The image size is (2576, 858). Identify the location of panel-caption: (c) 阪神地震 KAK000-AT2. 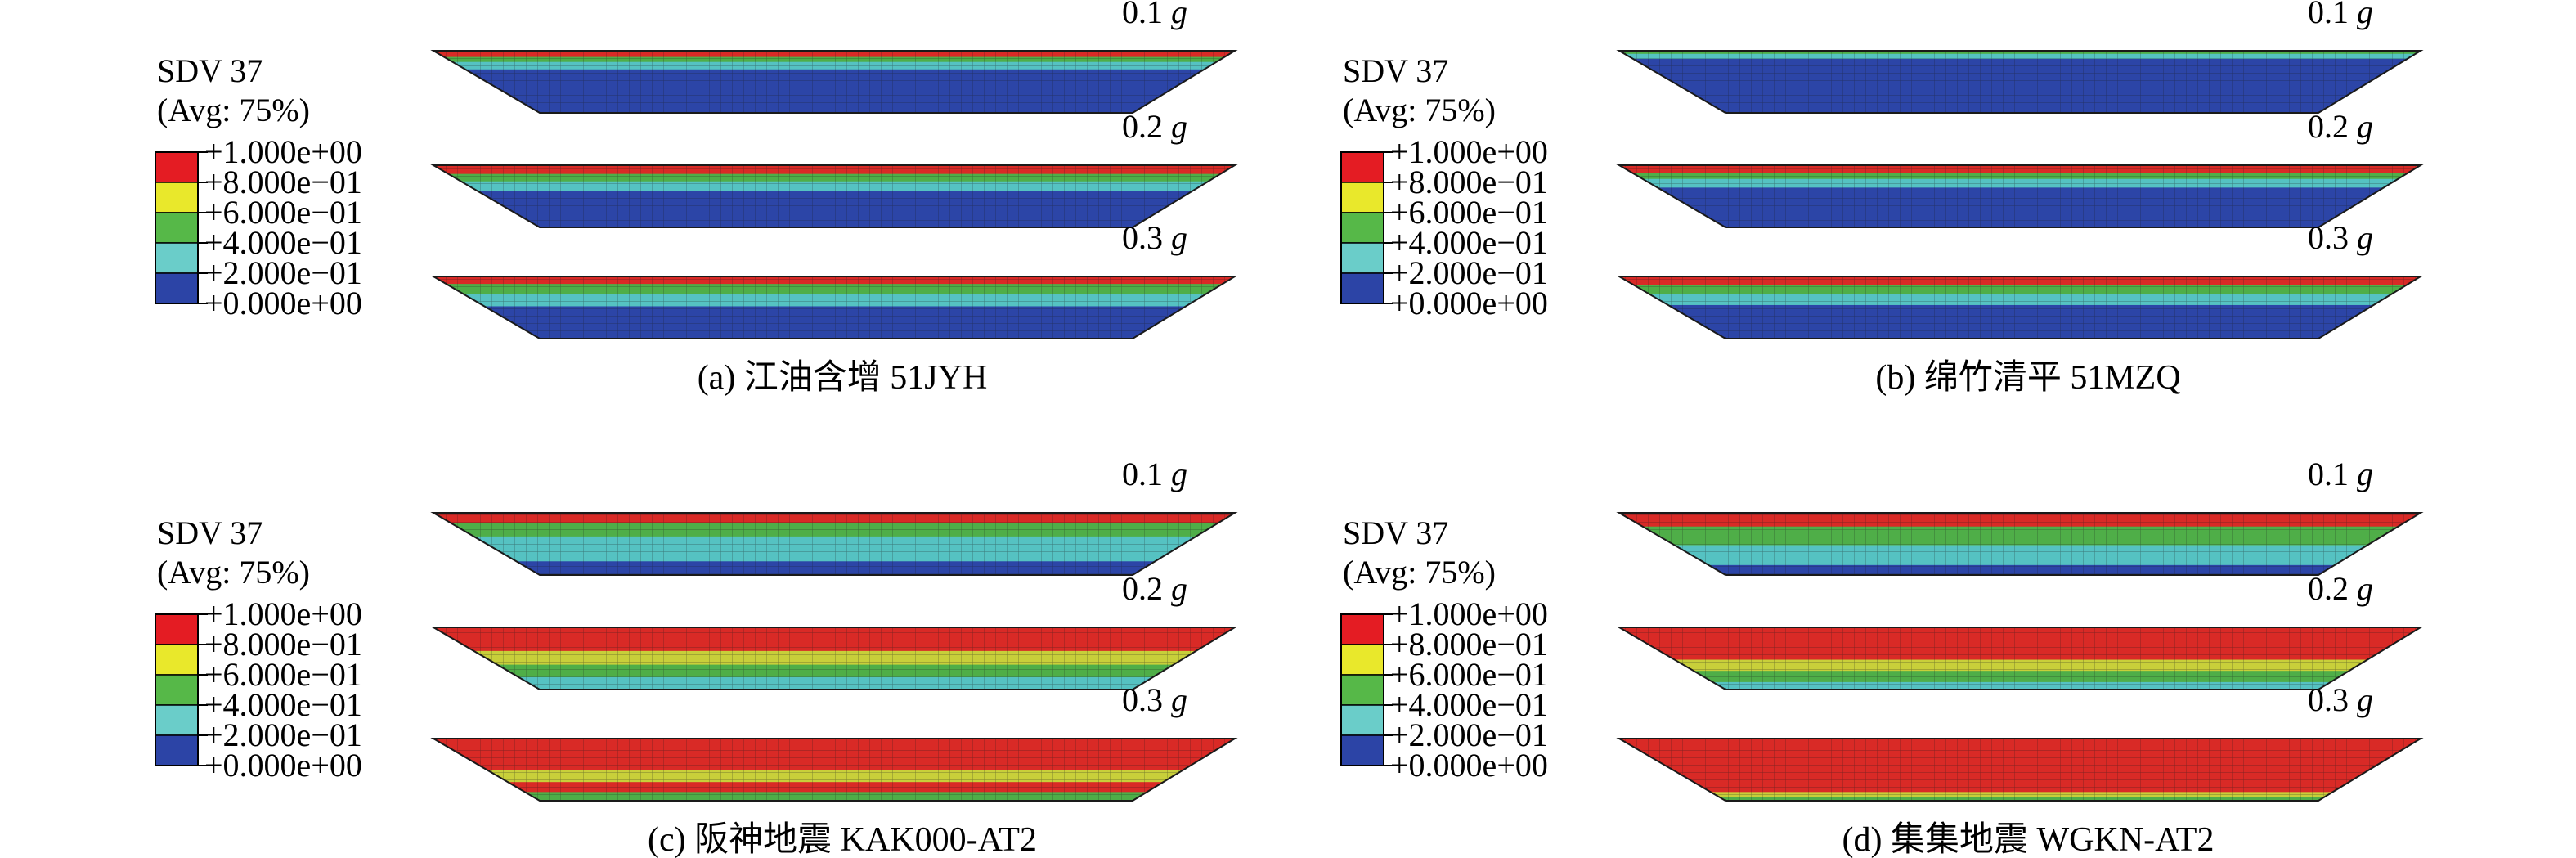
(842, 839).